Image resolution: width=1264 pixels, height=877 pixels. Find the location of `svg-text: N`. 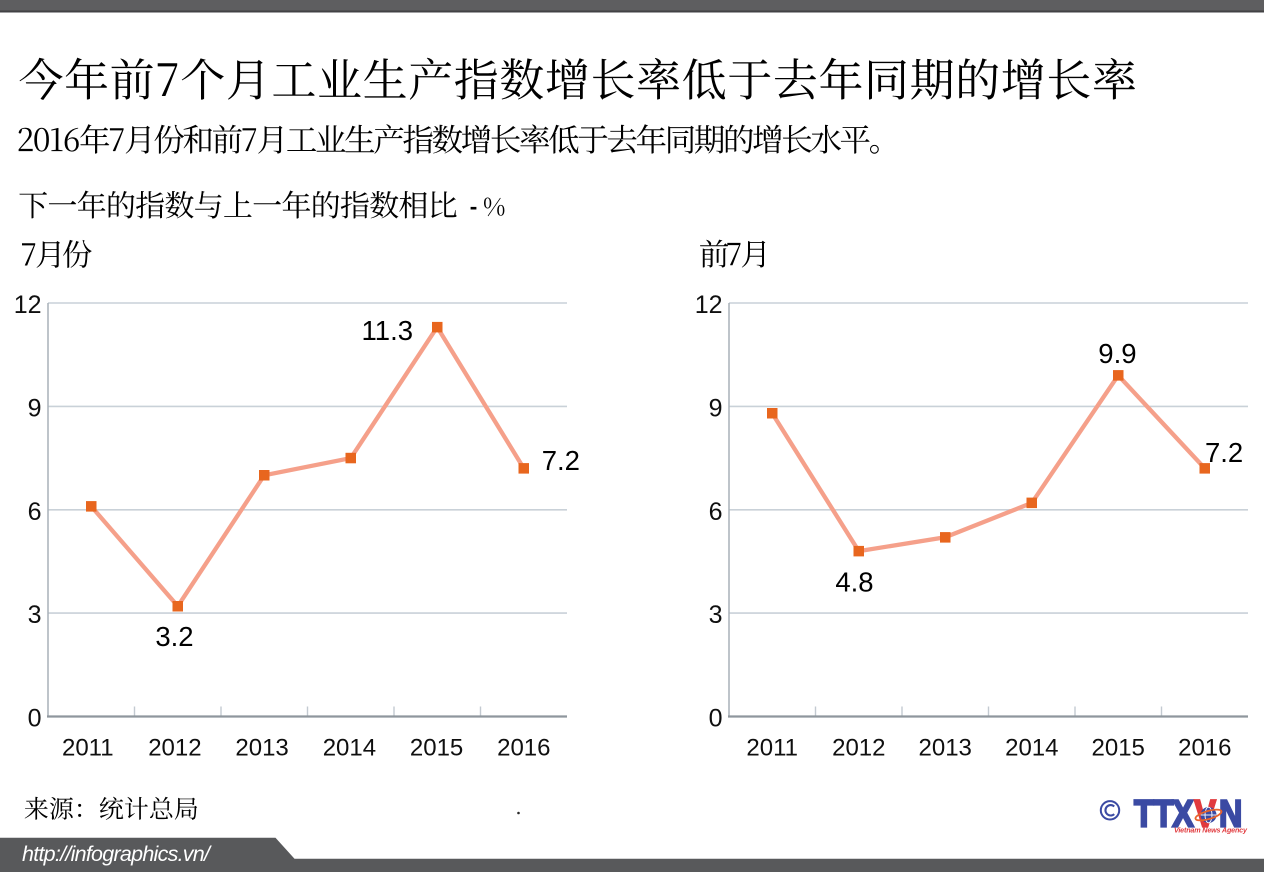

svg-text: N is located at coordinates (1230, 814).